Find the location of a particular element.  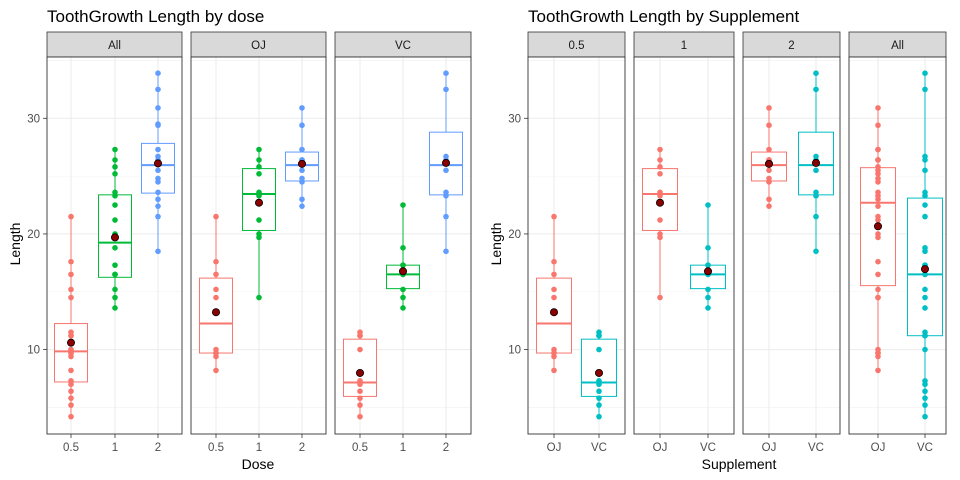

panel-background is located at coordinates (684, 245).